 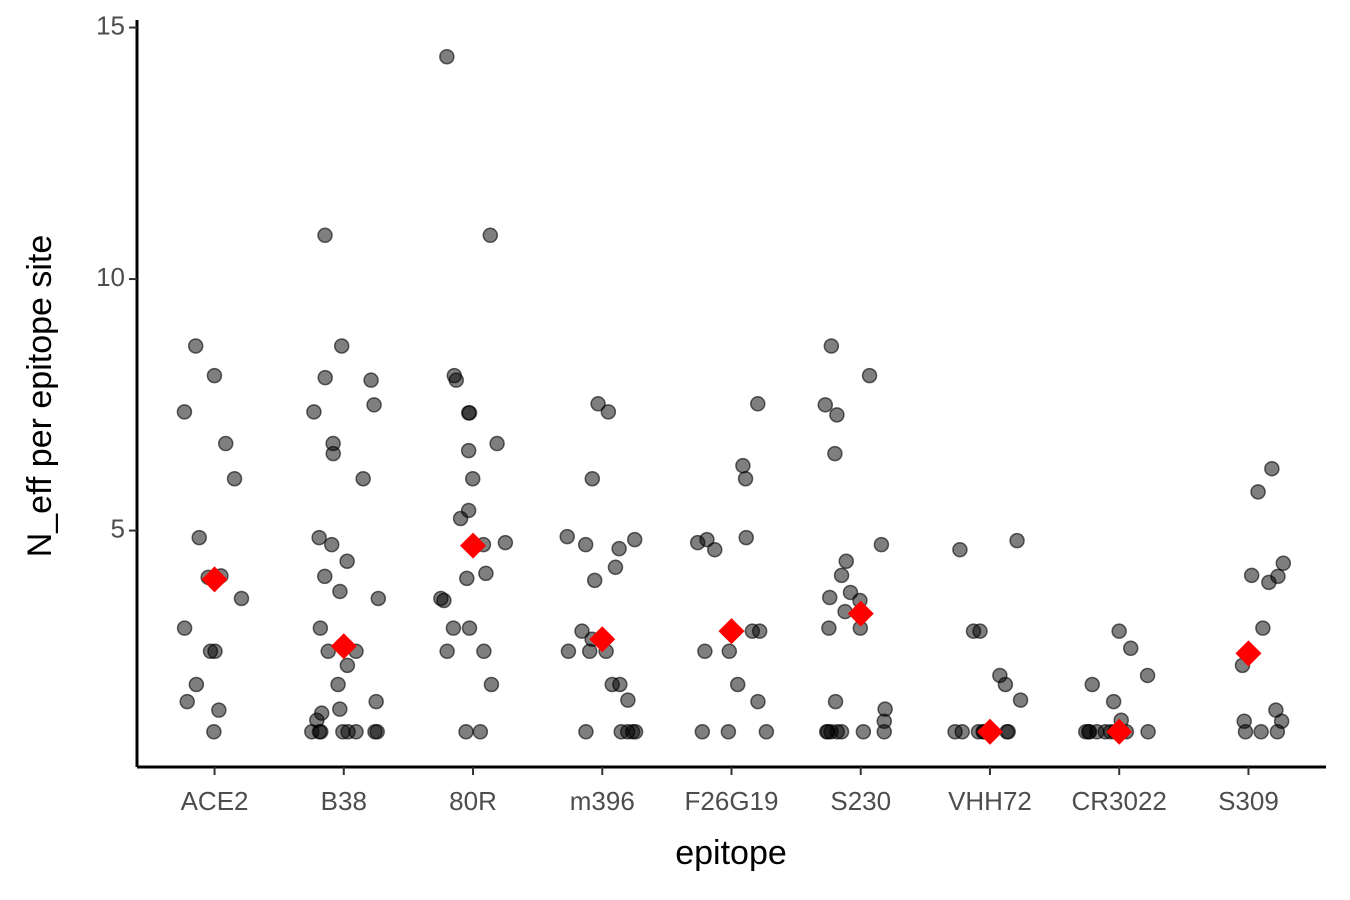 What do you see at coordinates (118, 528) in the screenshot?
I see `y-tick-label: 5` at bounding box center [118, 528].